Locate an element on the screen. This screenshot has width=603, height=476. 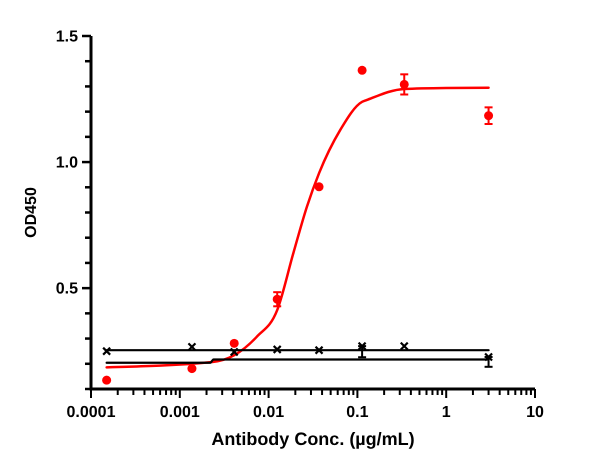
y-tick-label: 0.5 is located at coordinates (67, 289).